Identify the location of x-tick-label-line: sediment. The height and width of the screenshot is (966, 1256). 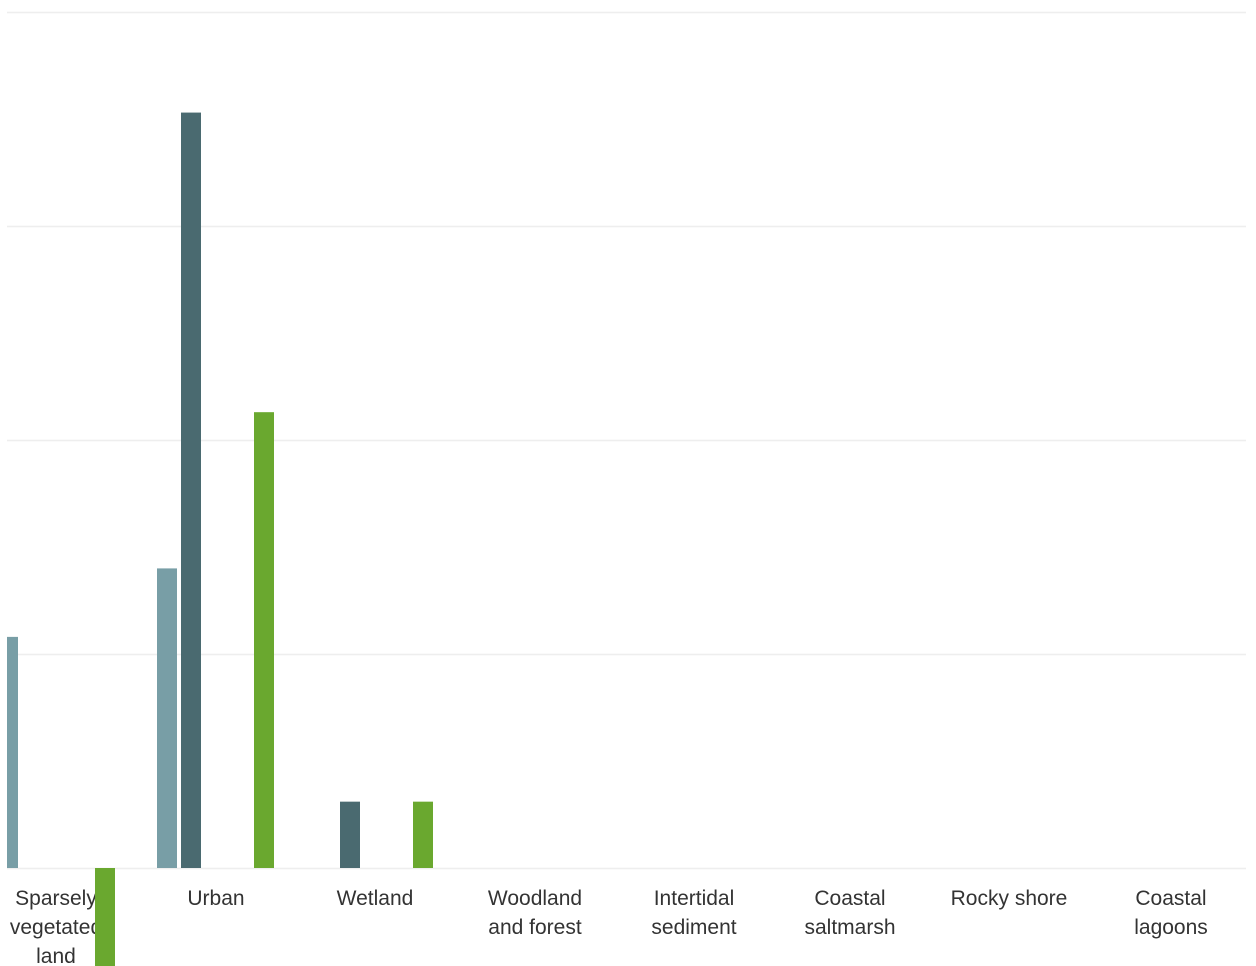
(693, 927).